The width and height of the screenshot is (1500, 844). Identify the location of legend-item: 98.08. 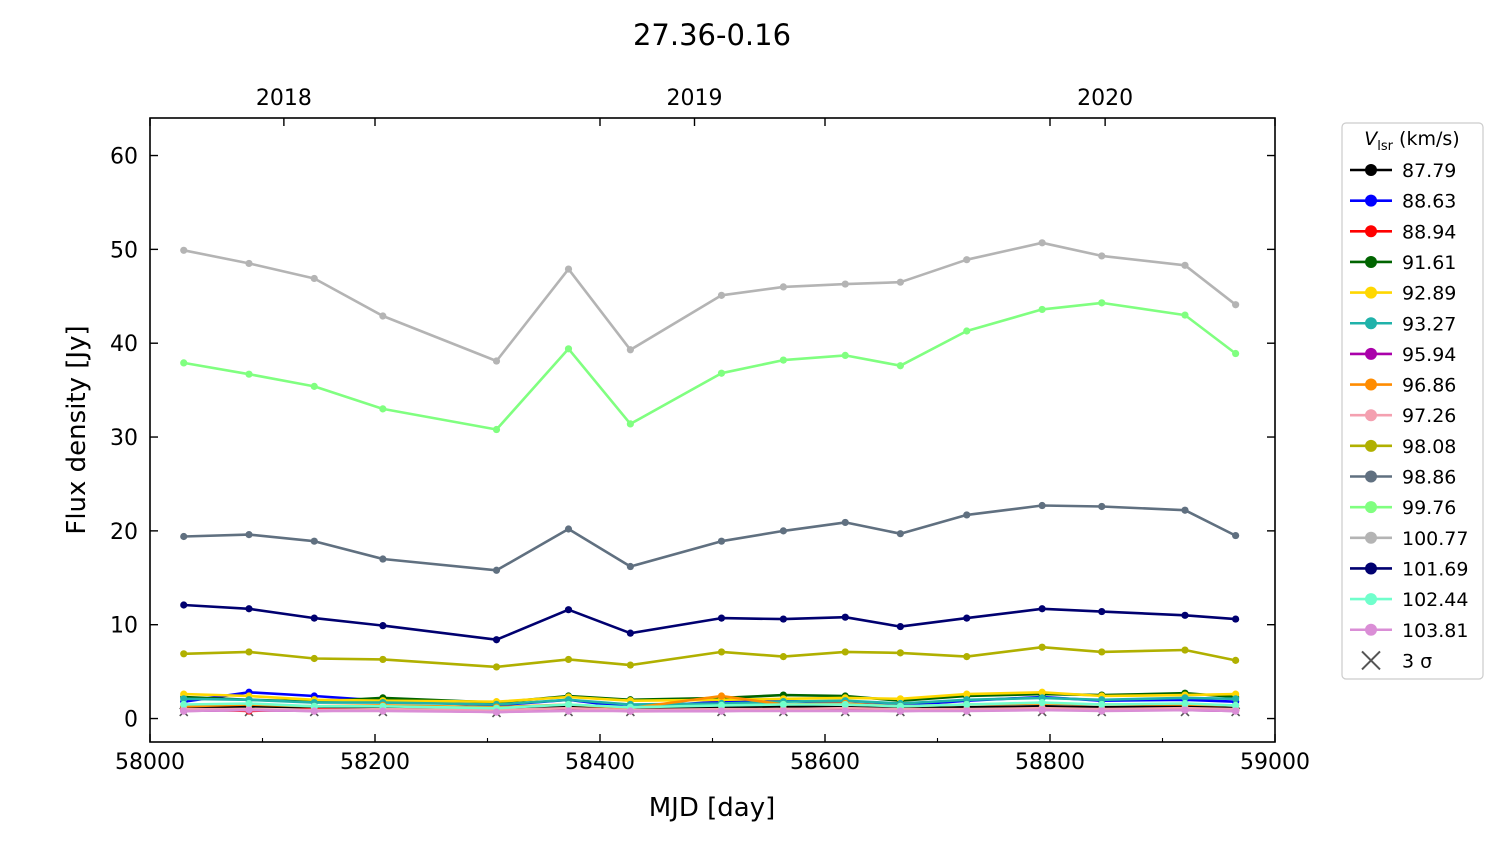
(1403, 447).